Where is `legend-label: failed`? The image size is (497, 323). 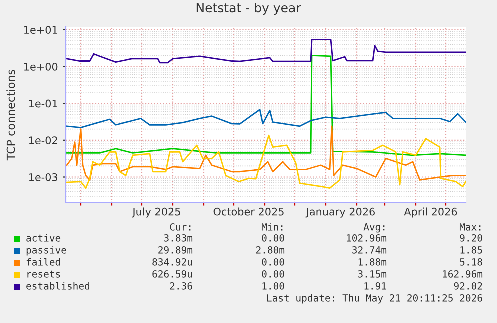
legend-label: failed is located at coordinates (43, 262).